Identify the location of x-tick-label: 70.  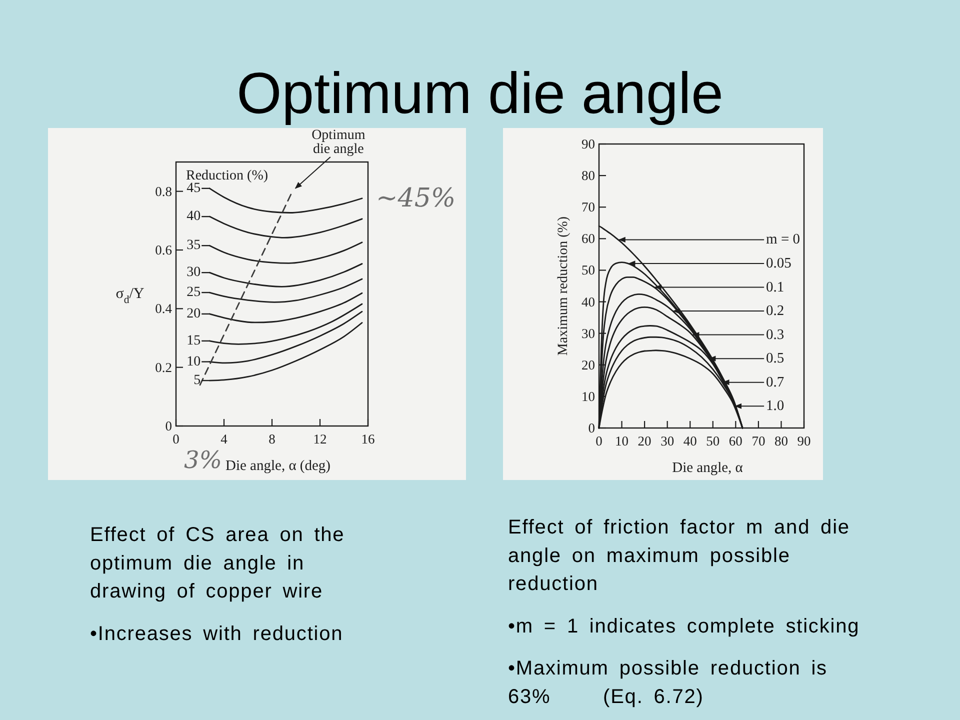
(759, 441).